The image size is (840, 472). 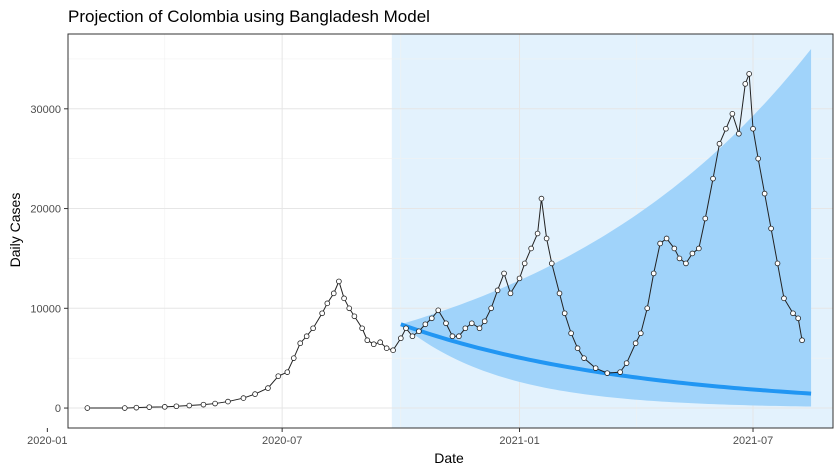 I want to click on x-tick-label: 2020-07, so click(x=282, y=441).